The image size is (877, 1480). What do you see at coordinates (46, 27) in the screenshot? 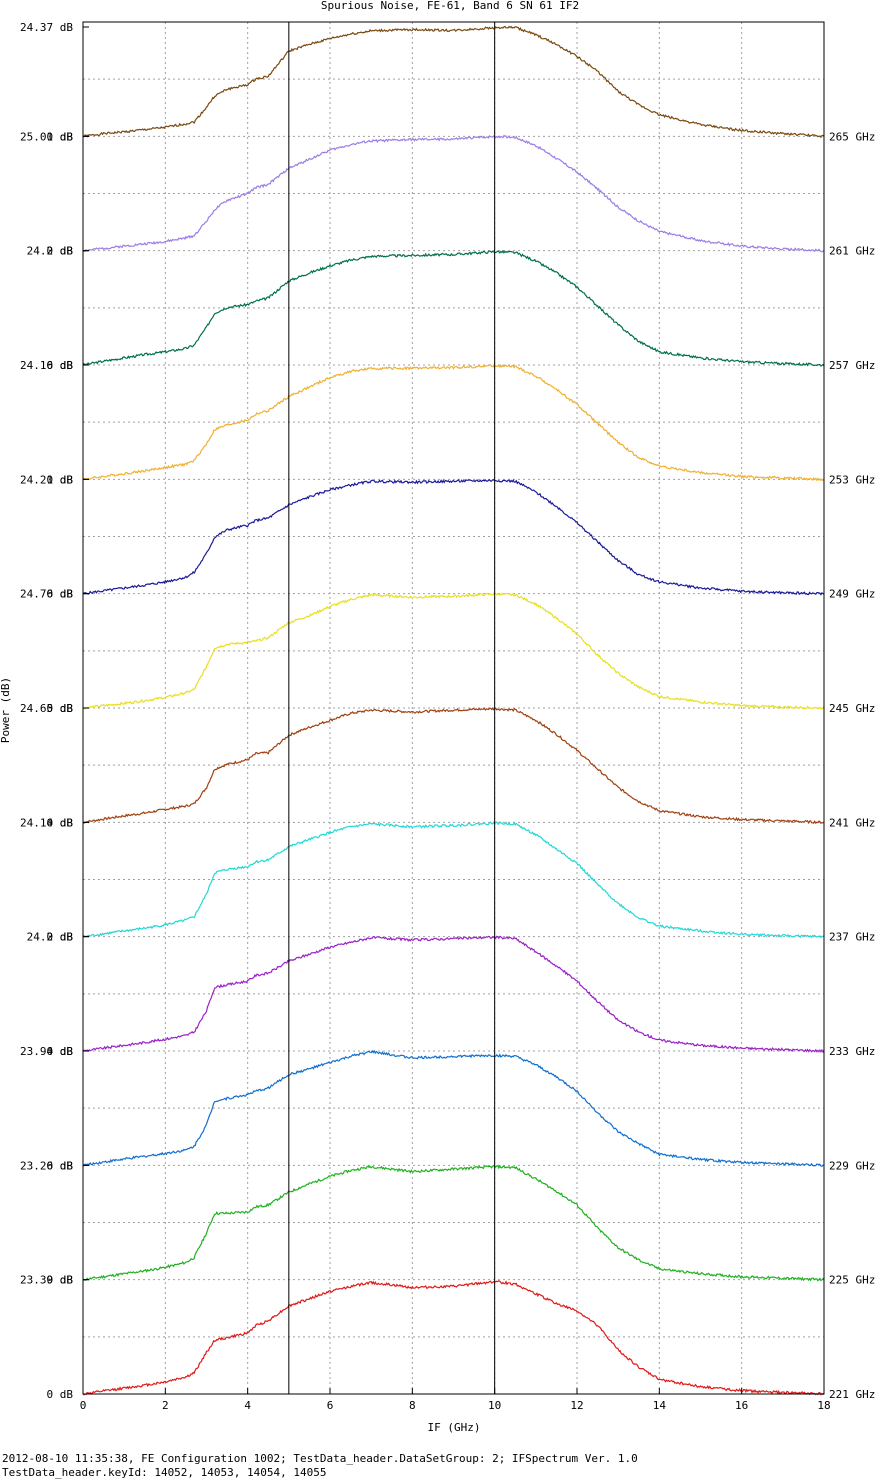
I see `series-top-label: 24.37 dB` at bounding box center [46, 27].